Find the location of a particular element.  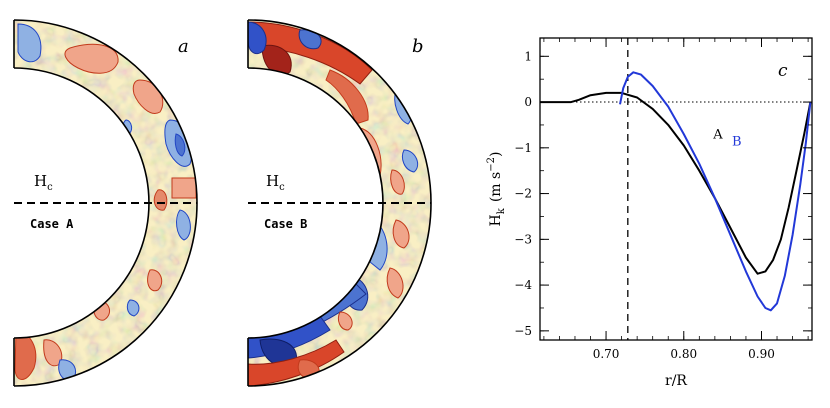

x-tick-label: 0.70 is located at coordinates (606, 354).